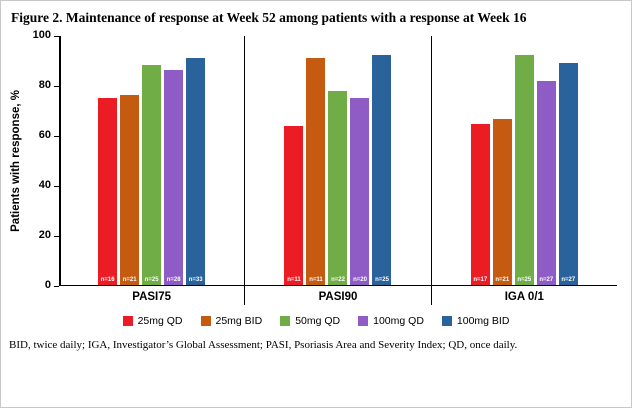 Image resolution: width=634 pixels, height=410 pixels. Describe the element at coordinates (44, 85) in the screenshot. I see `y-tick-label: 80` at that location.